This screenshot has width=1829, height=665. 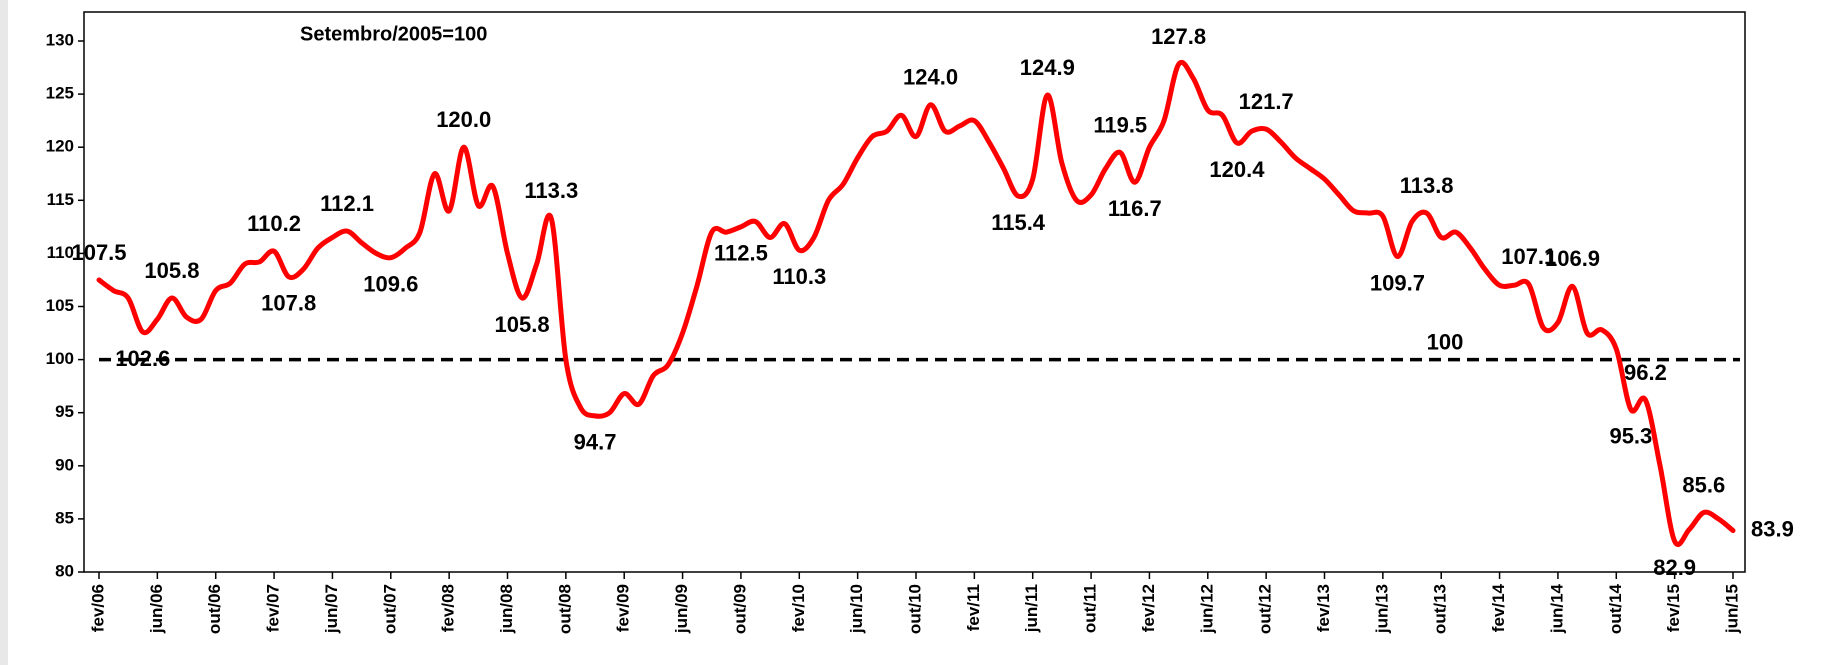 I want to click on x-tick-label: out/07, so click(x=389, y=609).